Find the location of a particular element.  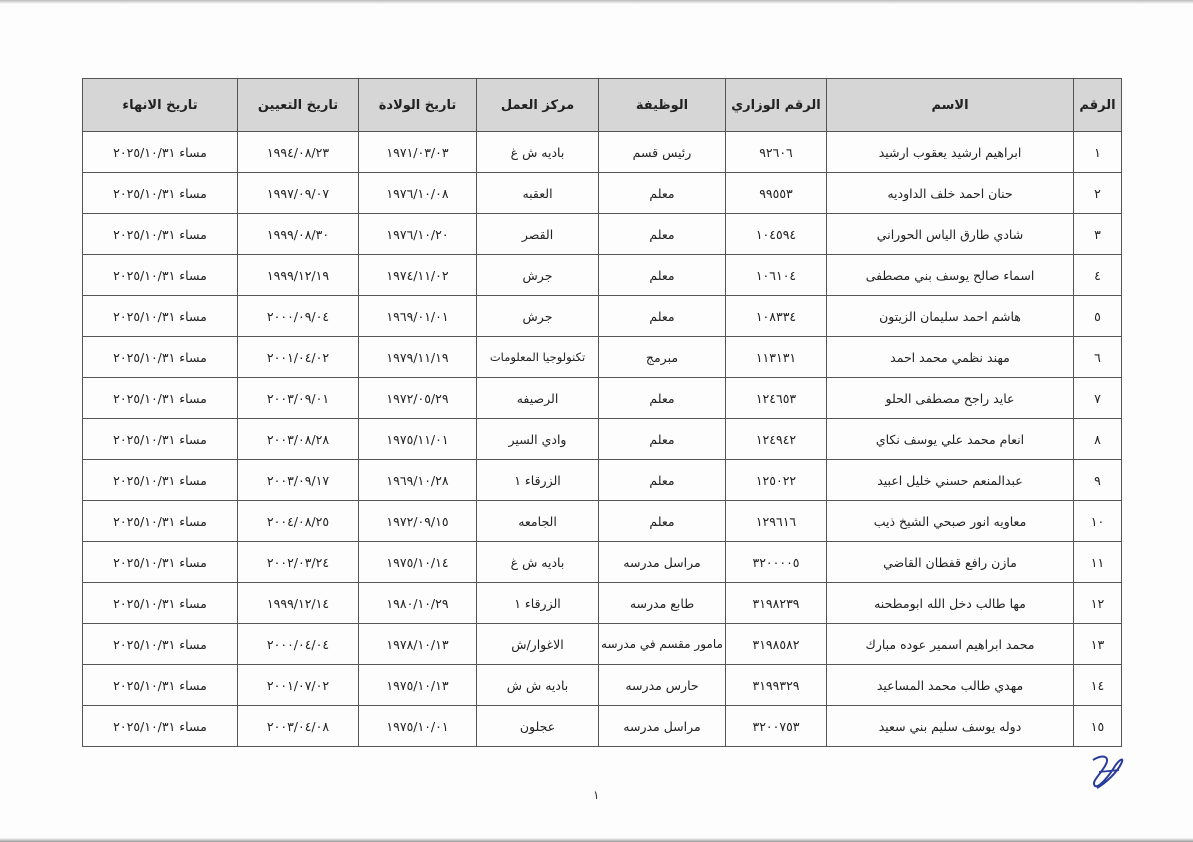

job-title: مراسل مدرسه is located at coordinates (662, 562).